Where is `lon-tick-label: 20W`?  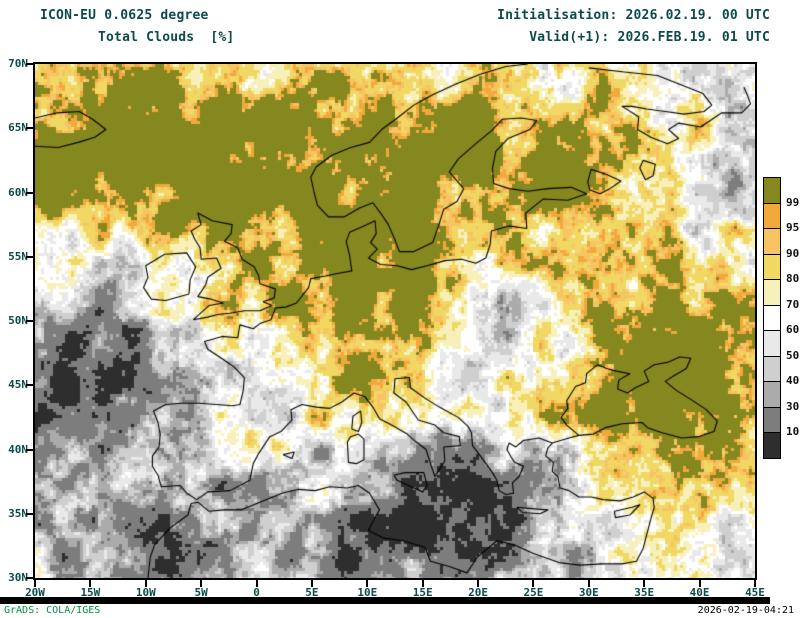
lon-tick-label: 20W is located at coordinates (35, 592).